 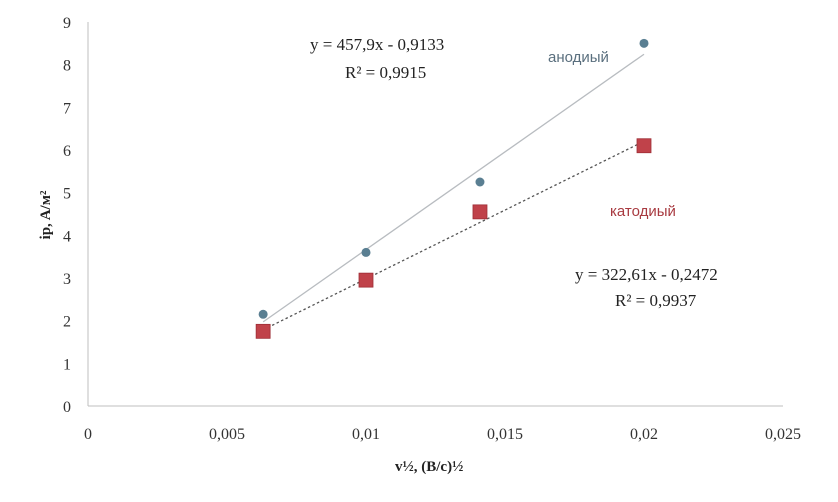 What do you see at coordinates (578, 57) in the screenshot?
I see `anod-series-label: анодиый` at bounding box center [578, 57].